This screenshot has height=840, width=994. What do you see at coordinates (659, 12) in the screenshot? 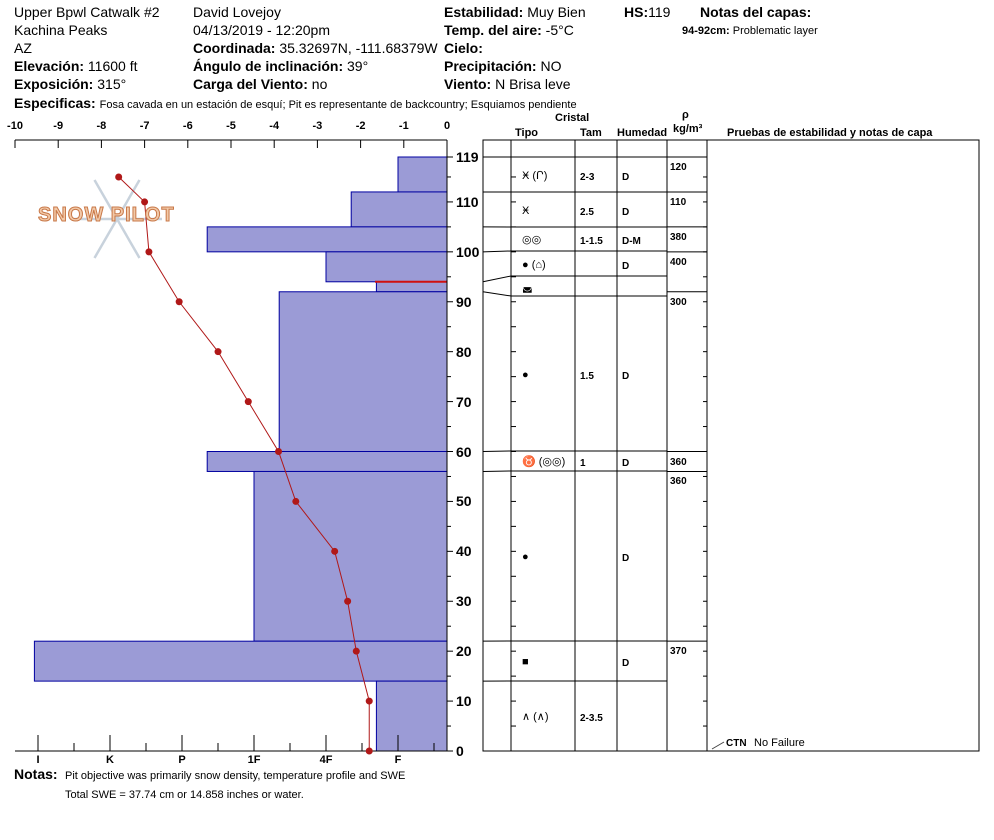
I see `hs: 119` at bounding box center [659, 12].